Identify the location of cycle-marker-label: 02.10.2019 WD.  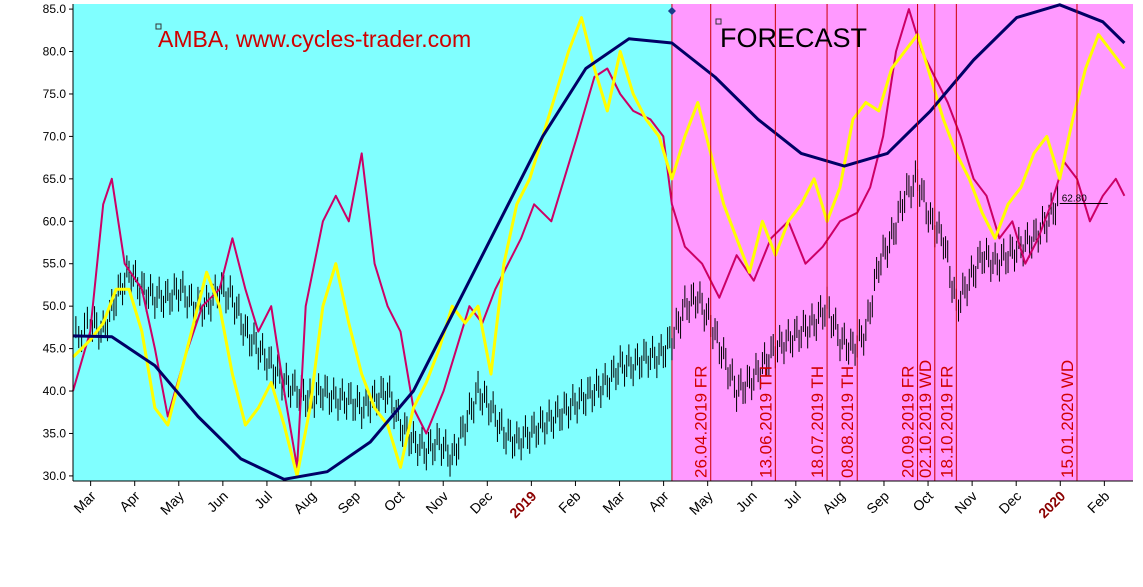
(925, 419).